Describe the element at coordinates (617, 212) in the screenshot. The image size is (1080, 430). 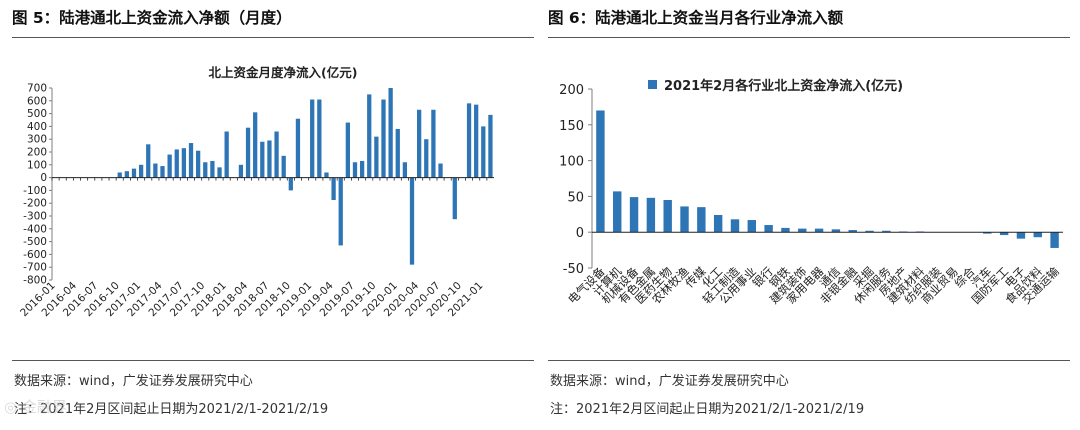
I see `bar-计算机` at that location.